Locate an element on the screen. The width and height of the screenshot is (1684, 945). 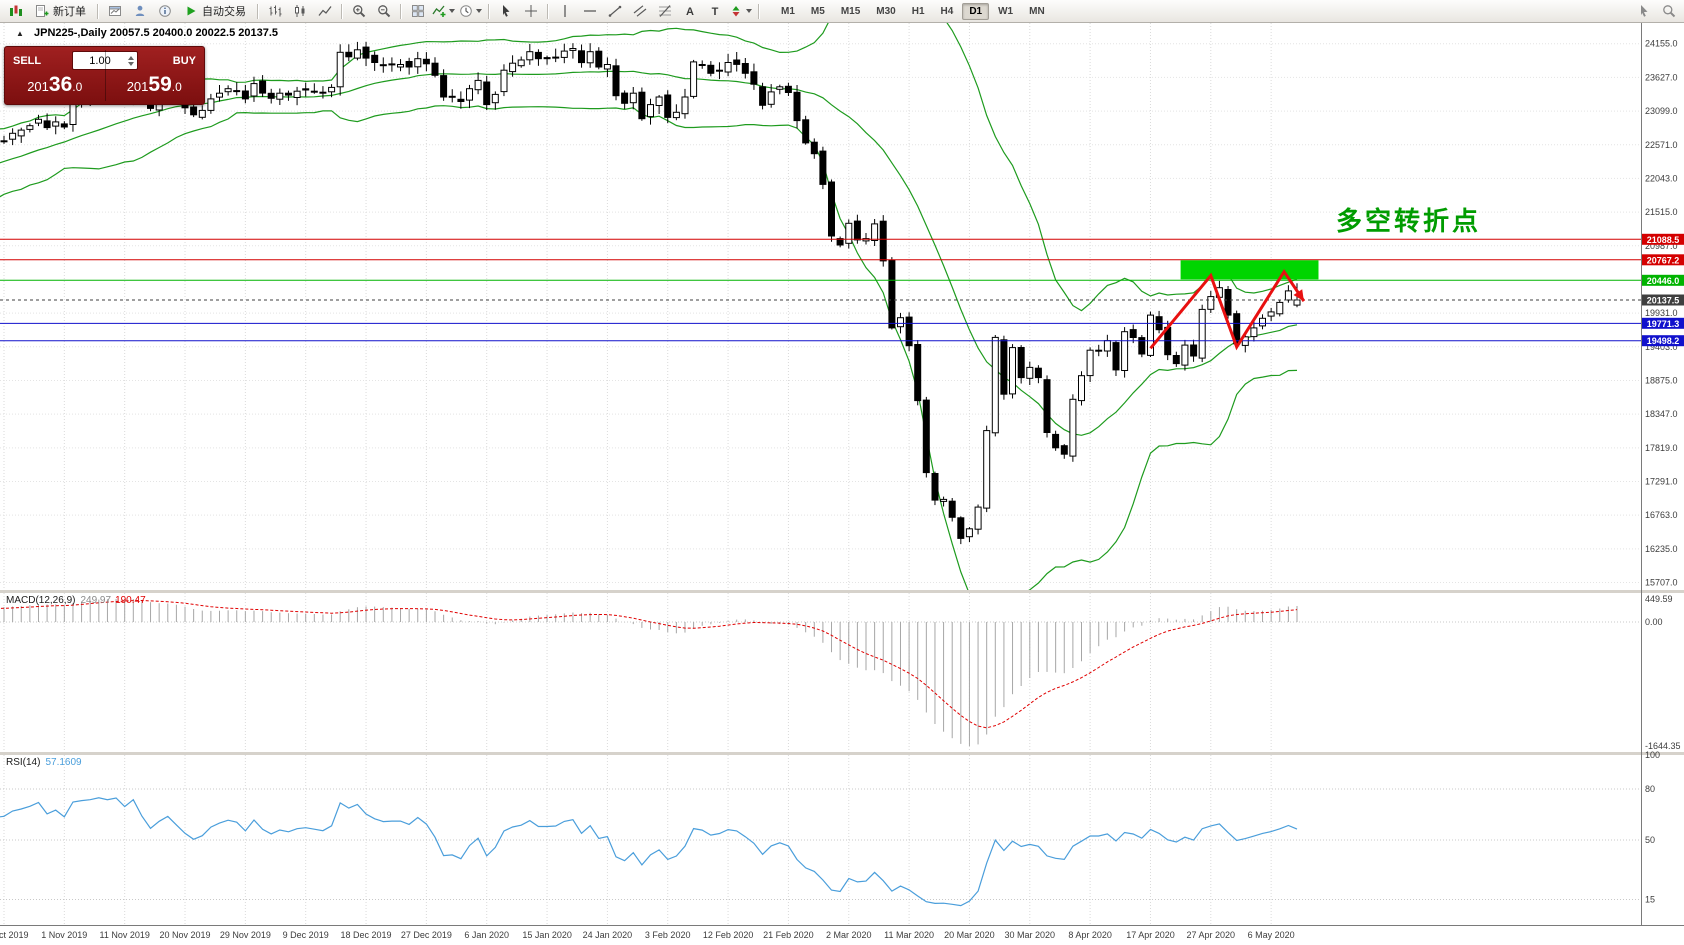
pointer-tool-button is located at coordinates (1643, 11).